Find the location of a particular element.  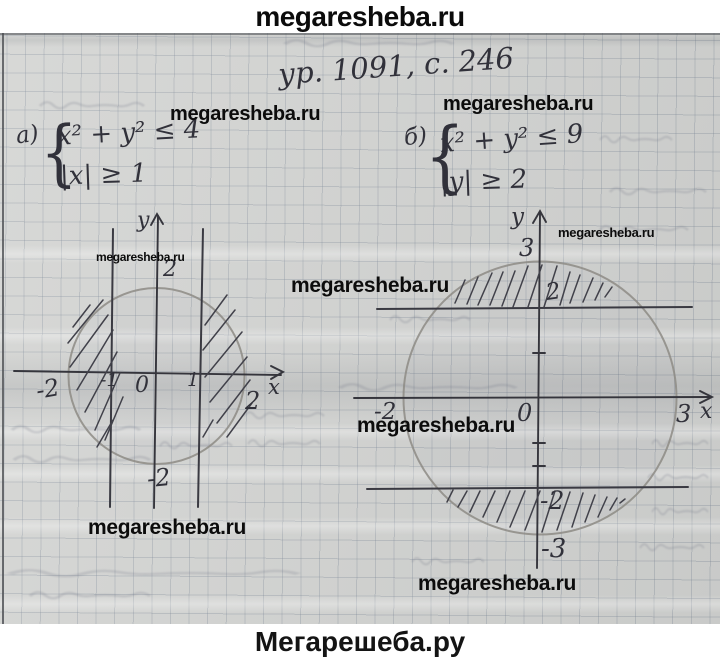

watermark-bottom-left: megaresheba.ru is located at coordinates (167, 527).